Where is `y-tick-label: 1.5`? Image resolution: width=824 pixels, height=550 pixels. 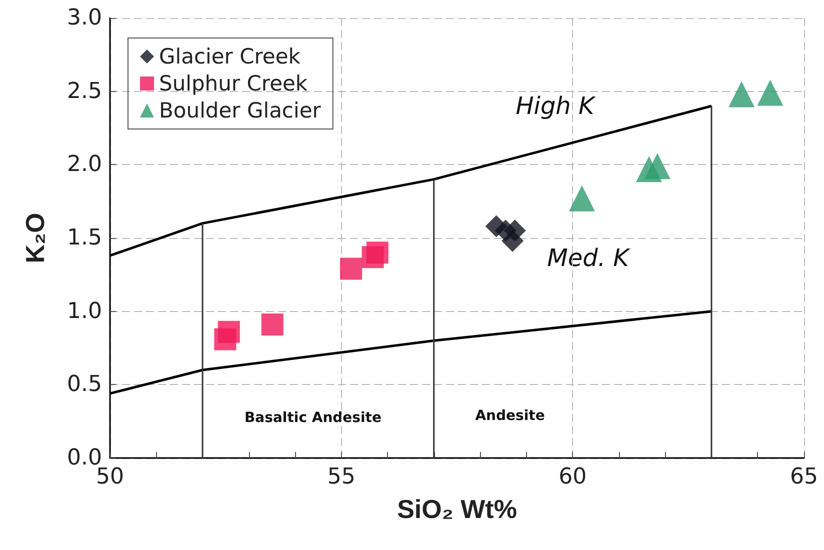 y-tick-label: 1.5 is located at coordinates (84, 238).